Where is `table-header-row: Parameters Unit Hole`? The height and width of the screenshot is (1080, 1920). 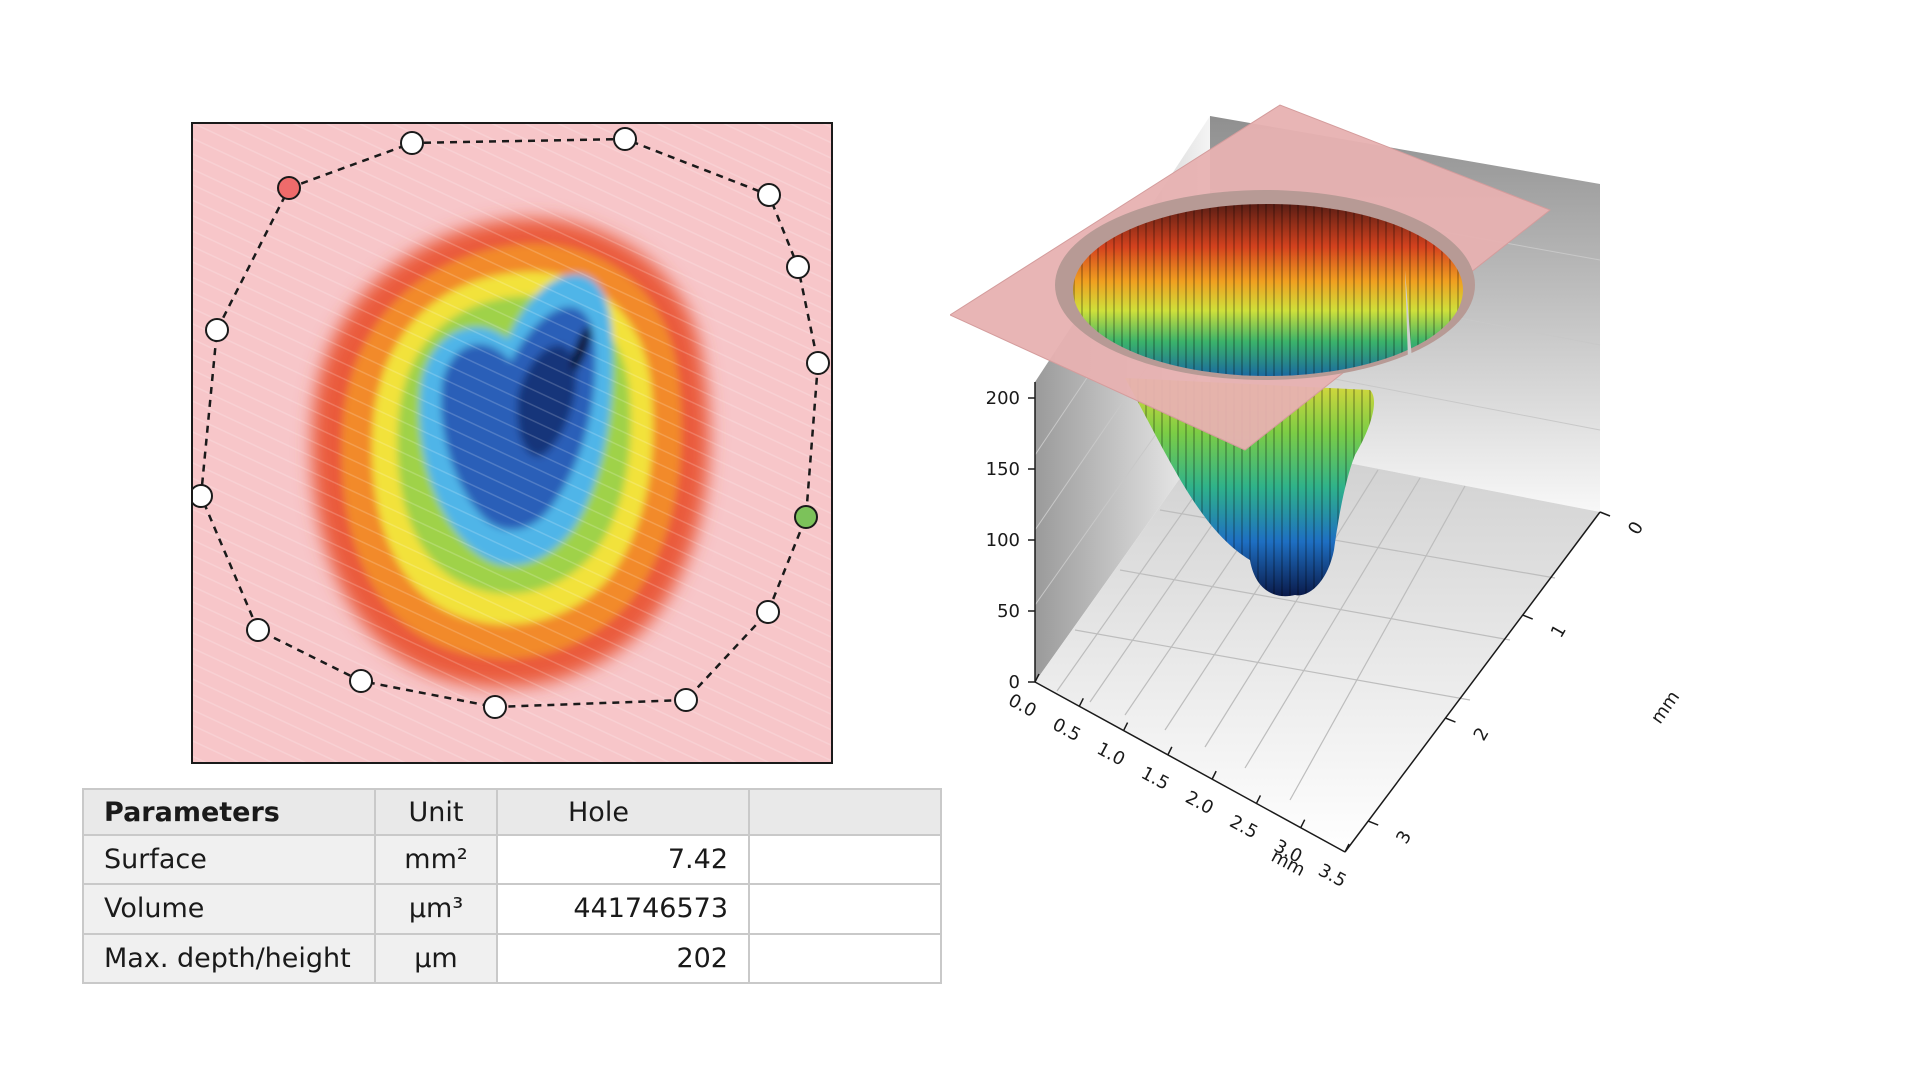 table-header-row: Parameters Unit Hole is located at coordinates (512, 812).